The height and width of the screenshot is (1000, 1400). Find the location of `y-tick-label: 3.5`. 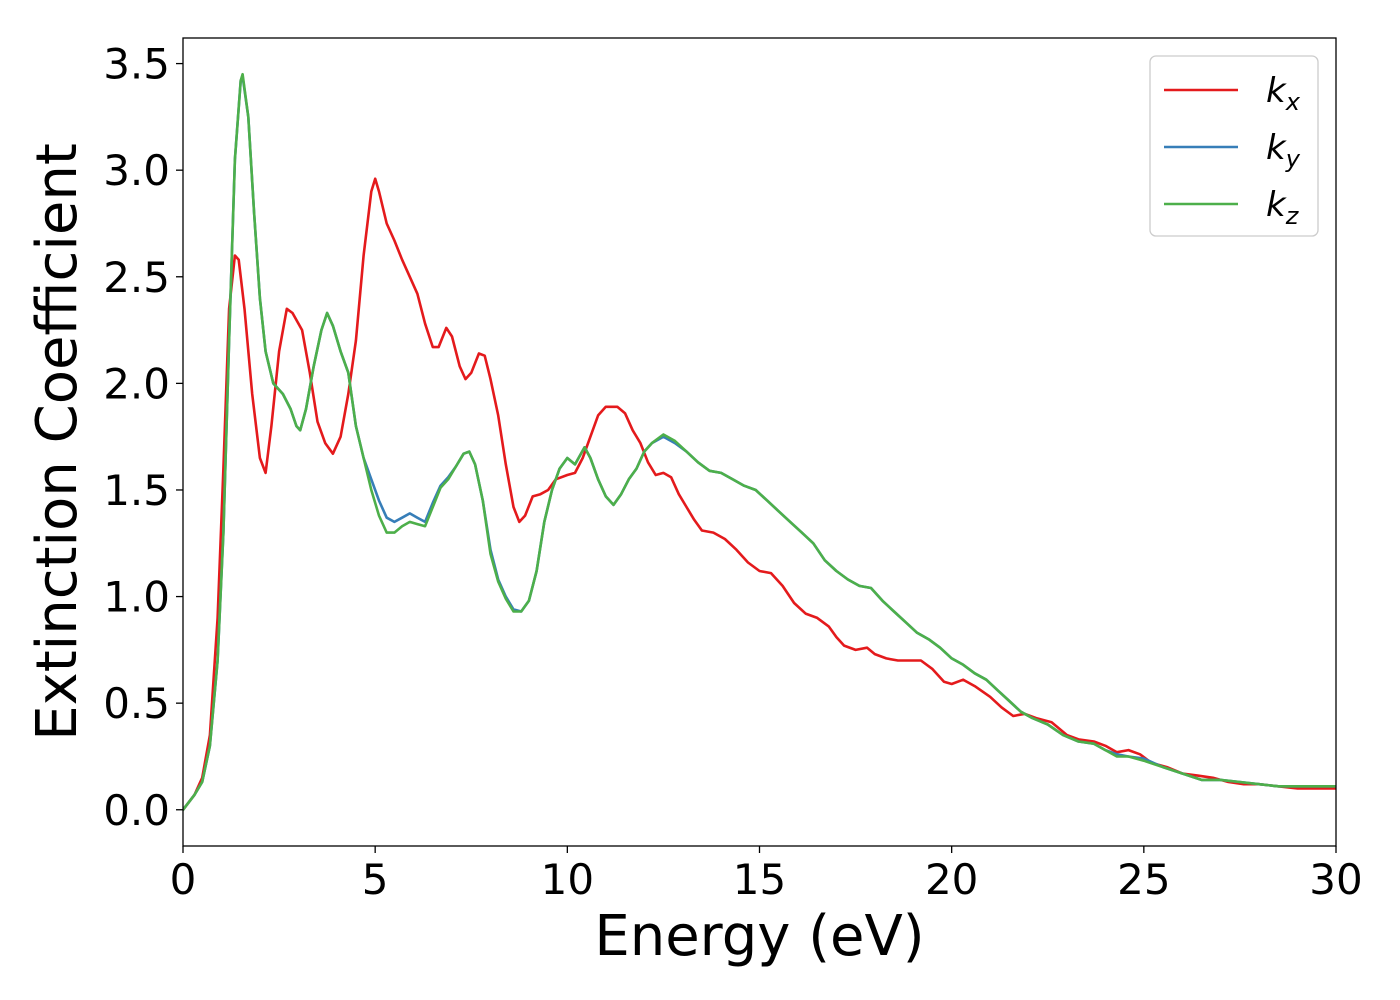

y-tick-label: 3.5 is located at coordinates (136, 64).